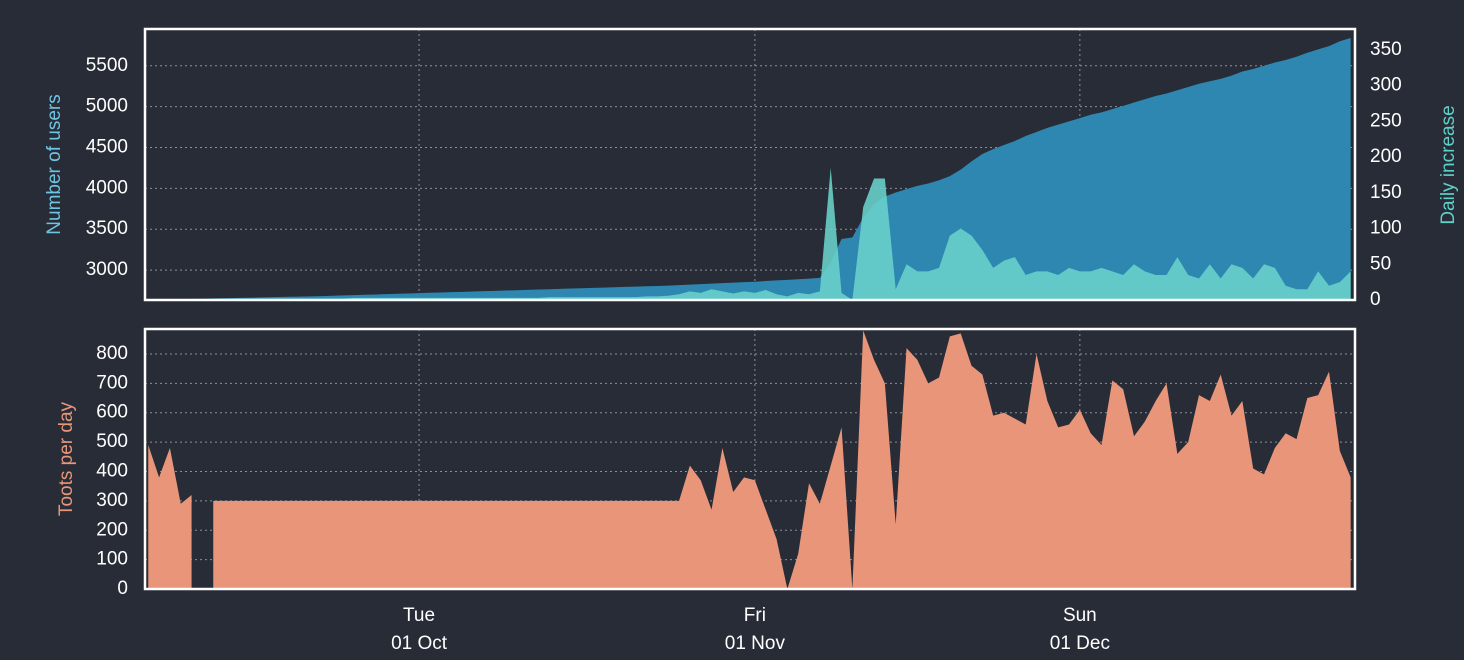 Image resolution: width=1464 pixels, height=660 pixels. I want to click on y-tick-label: 5500, so click(107, 65).